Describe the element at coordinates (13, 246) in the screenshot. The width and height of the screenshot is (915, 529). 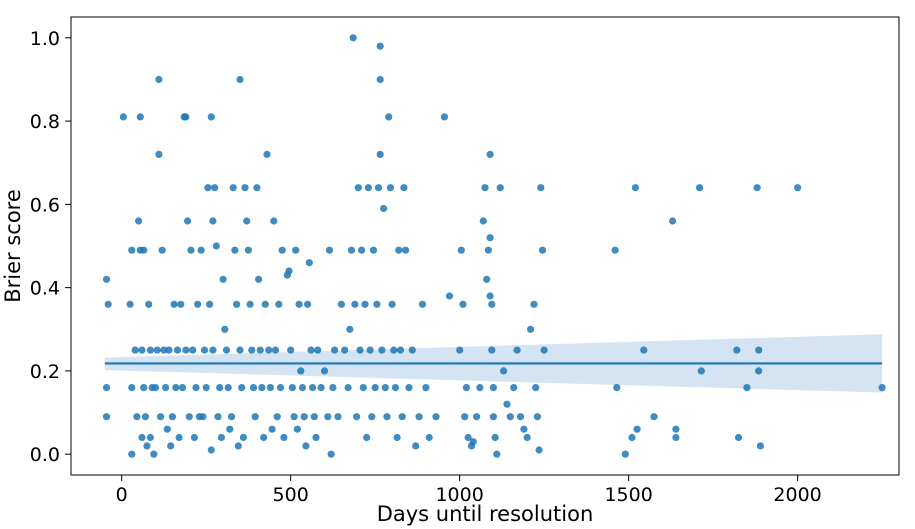
I see `y-axis-label: Brier score` at that location.